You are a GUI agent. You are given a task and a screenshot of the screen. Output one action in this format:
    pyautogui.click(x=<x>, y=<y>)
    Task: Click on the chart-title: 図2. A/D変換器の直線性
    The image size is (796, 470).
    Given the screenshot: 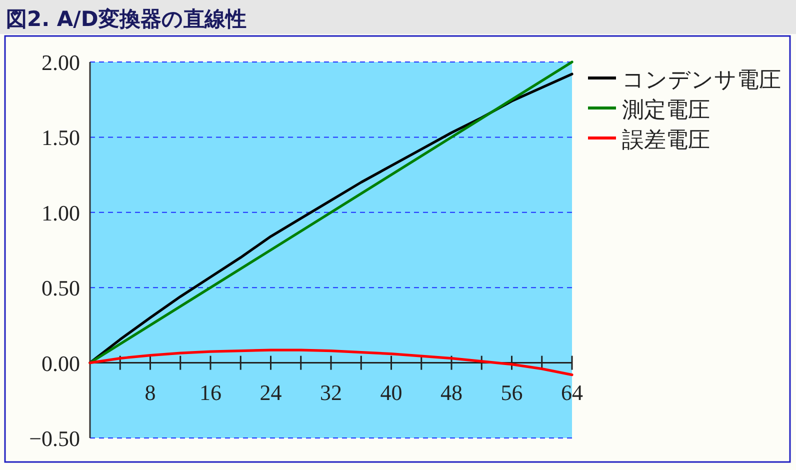 What is the action you would take?
    pyautogui.click(x=126, y=19)
    